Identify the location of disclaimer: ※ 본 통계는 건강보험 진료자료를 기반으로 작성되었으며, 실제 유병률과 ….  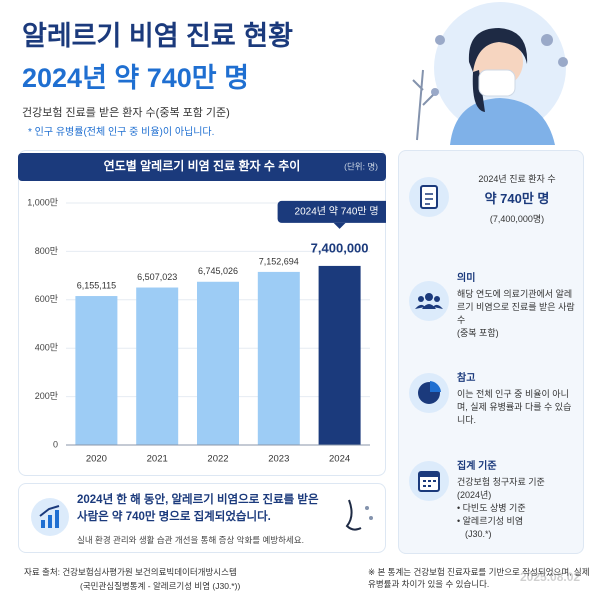
(479, 578).